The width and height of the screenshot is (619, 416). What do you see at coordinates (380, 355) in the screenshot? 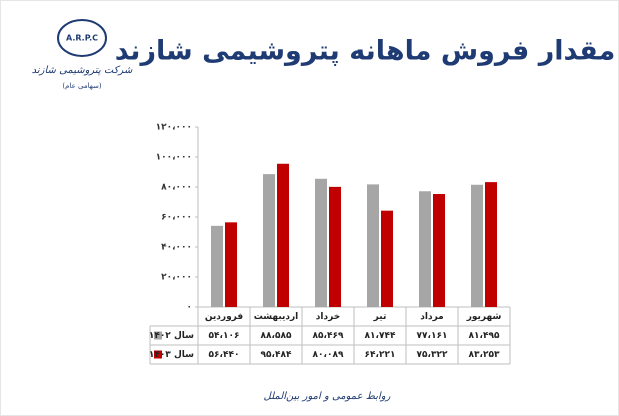
I see `value-label: ۶۴،۲۲۱` at bounding box center [380, 355].